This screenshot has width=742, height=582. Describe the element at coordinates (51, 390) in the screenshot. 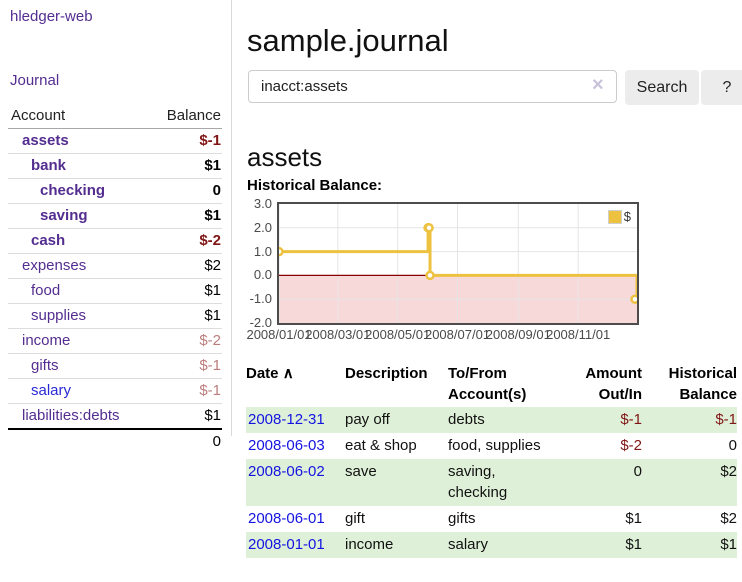

I see `account-link-salary: salary` at that location.